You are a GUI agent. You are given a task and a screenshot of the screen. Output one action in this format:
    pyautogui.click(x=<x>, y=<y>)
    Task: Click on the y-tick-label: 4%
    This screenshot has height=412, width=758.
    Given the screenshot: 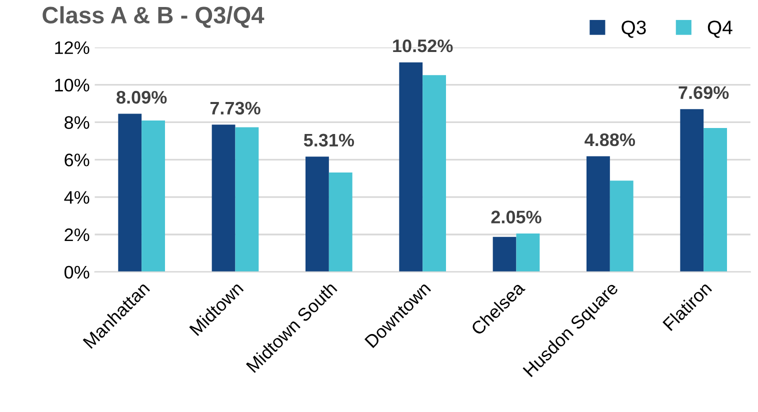 What is the action you would take?
    pyautogui.click(x=77, y=197)
    